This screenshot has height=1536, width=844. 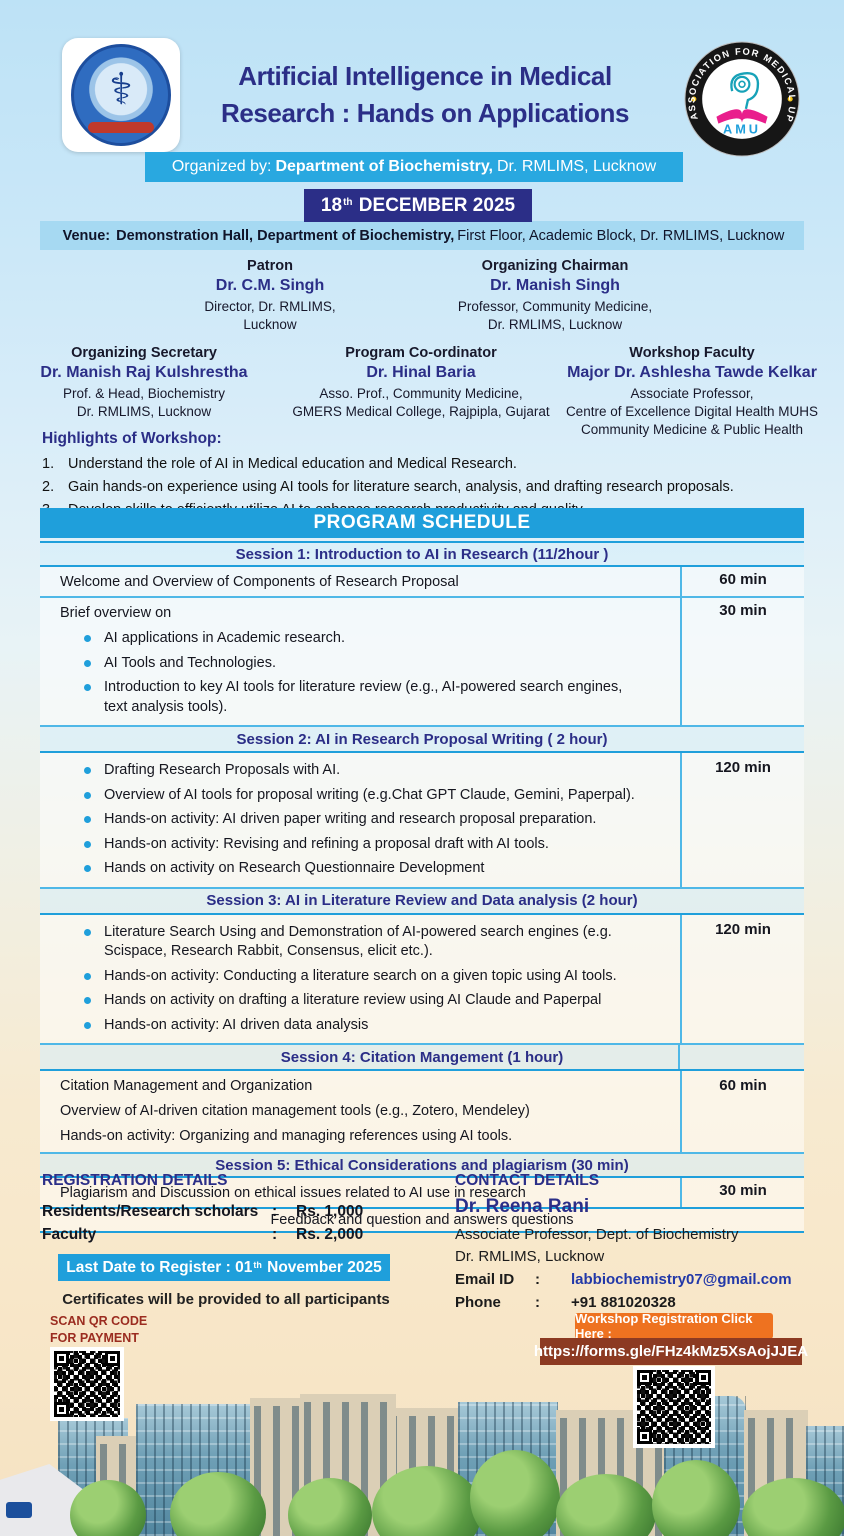 What do you see at coordinates (674, 1326) in the screenshot?
I see `workshop-registration-button: Workshop Registration Click Here :` at bounding box center [674, 1326].